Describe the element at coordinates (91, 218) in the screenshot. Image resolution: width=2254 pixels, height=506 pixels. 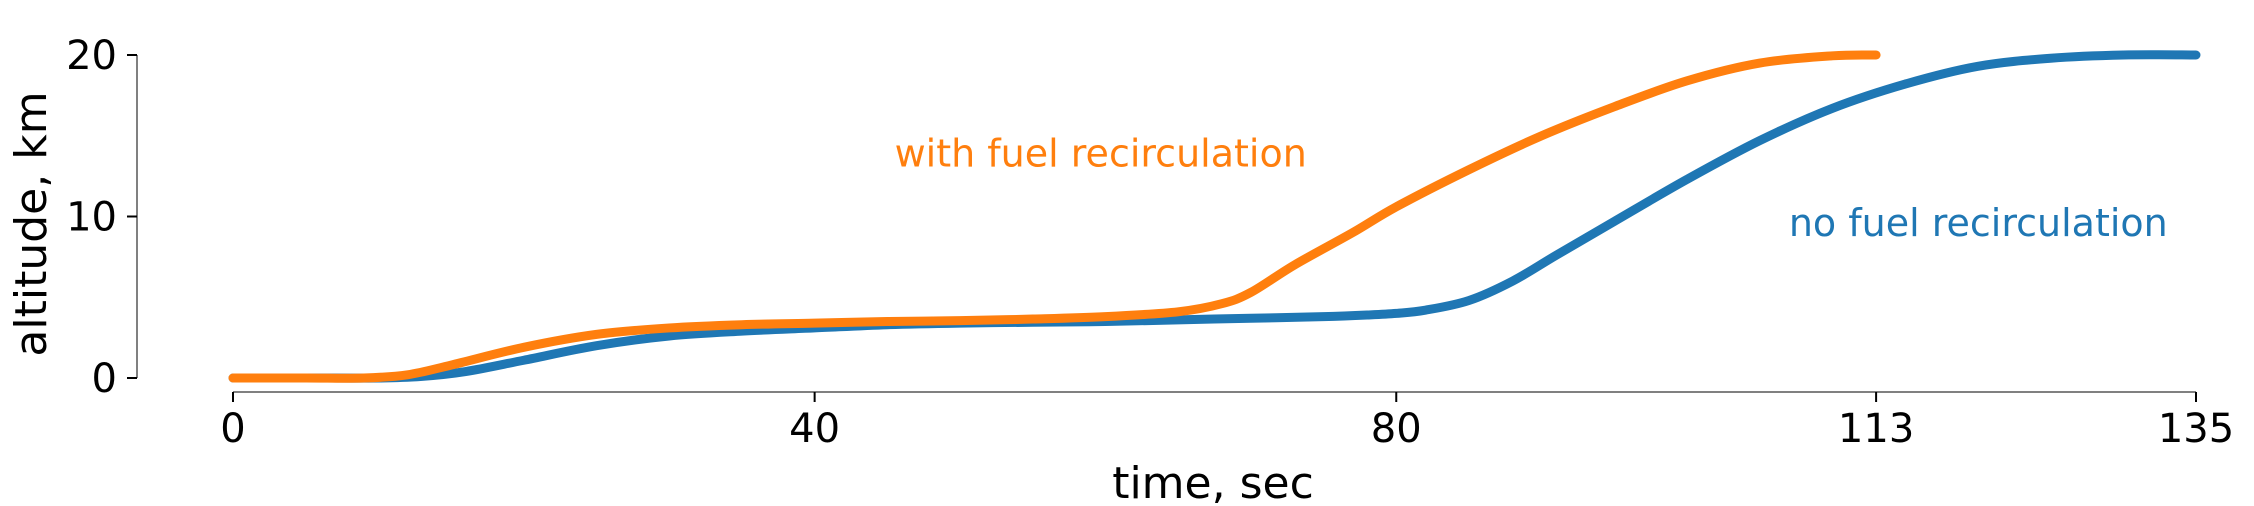
I see `y-tick-label: 10` at that location.